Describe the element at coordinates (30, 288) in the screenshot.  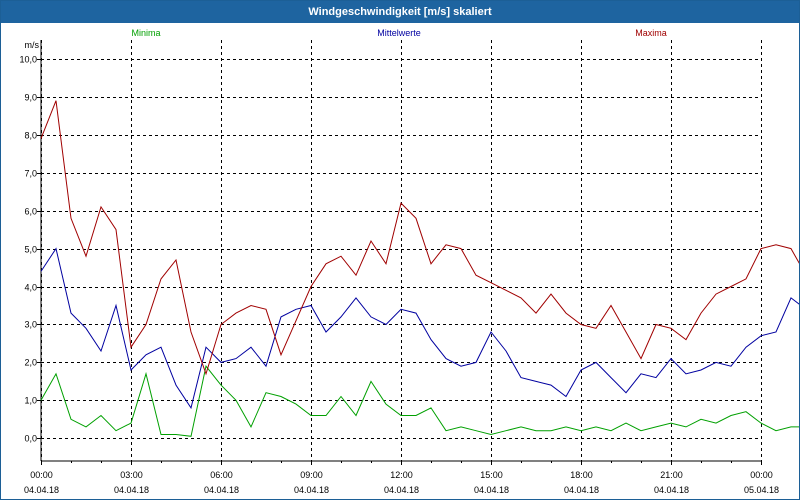
I see `y-tick-label: 4,0` at that location.